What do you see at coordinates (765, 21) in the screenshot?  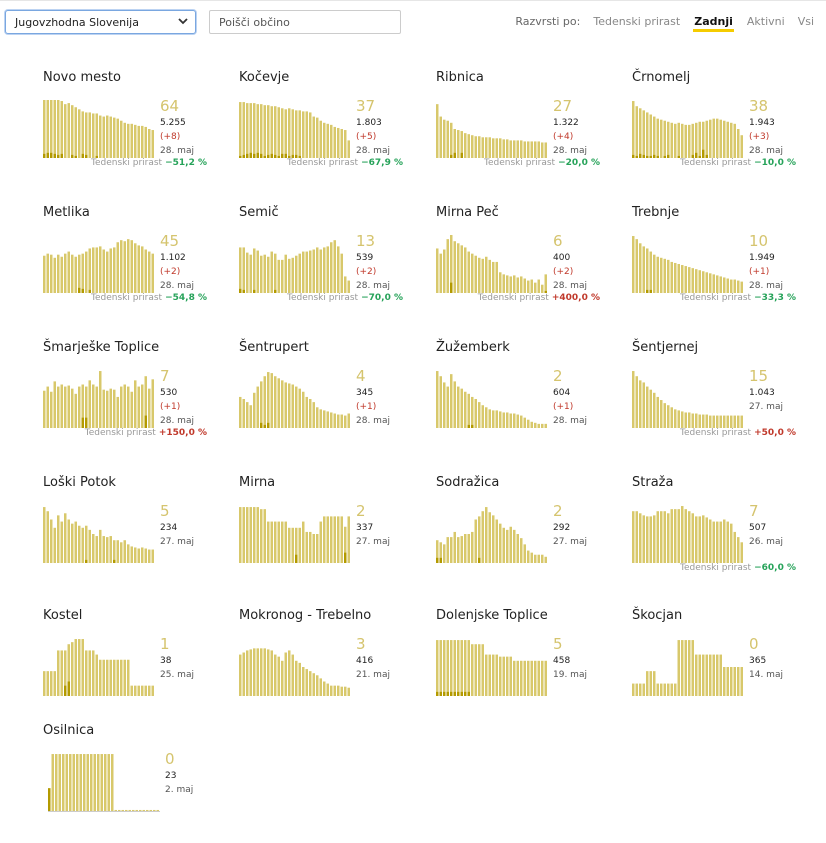 I see `sort-option-active: Aktivni` at bounding box center [765, 21].